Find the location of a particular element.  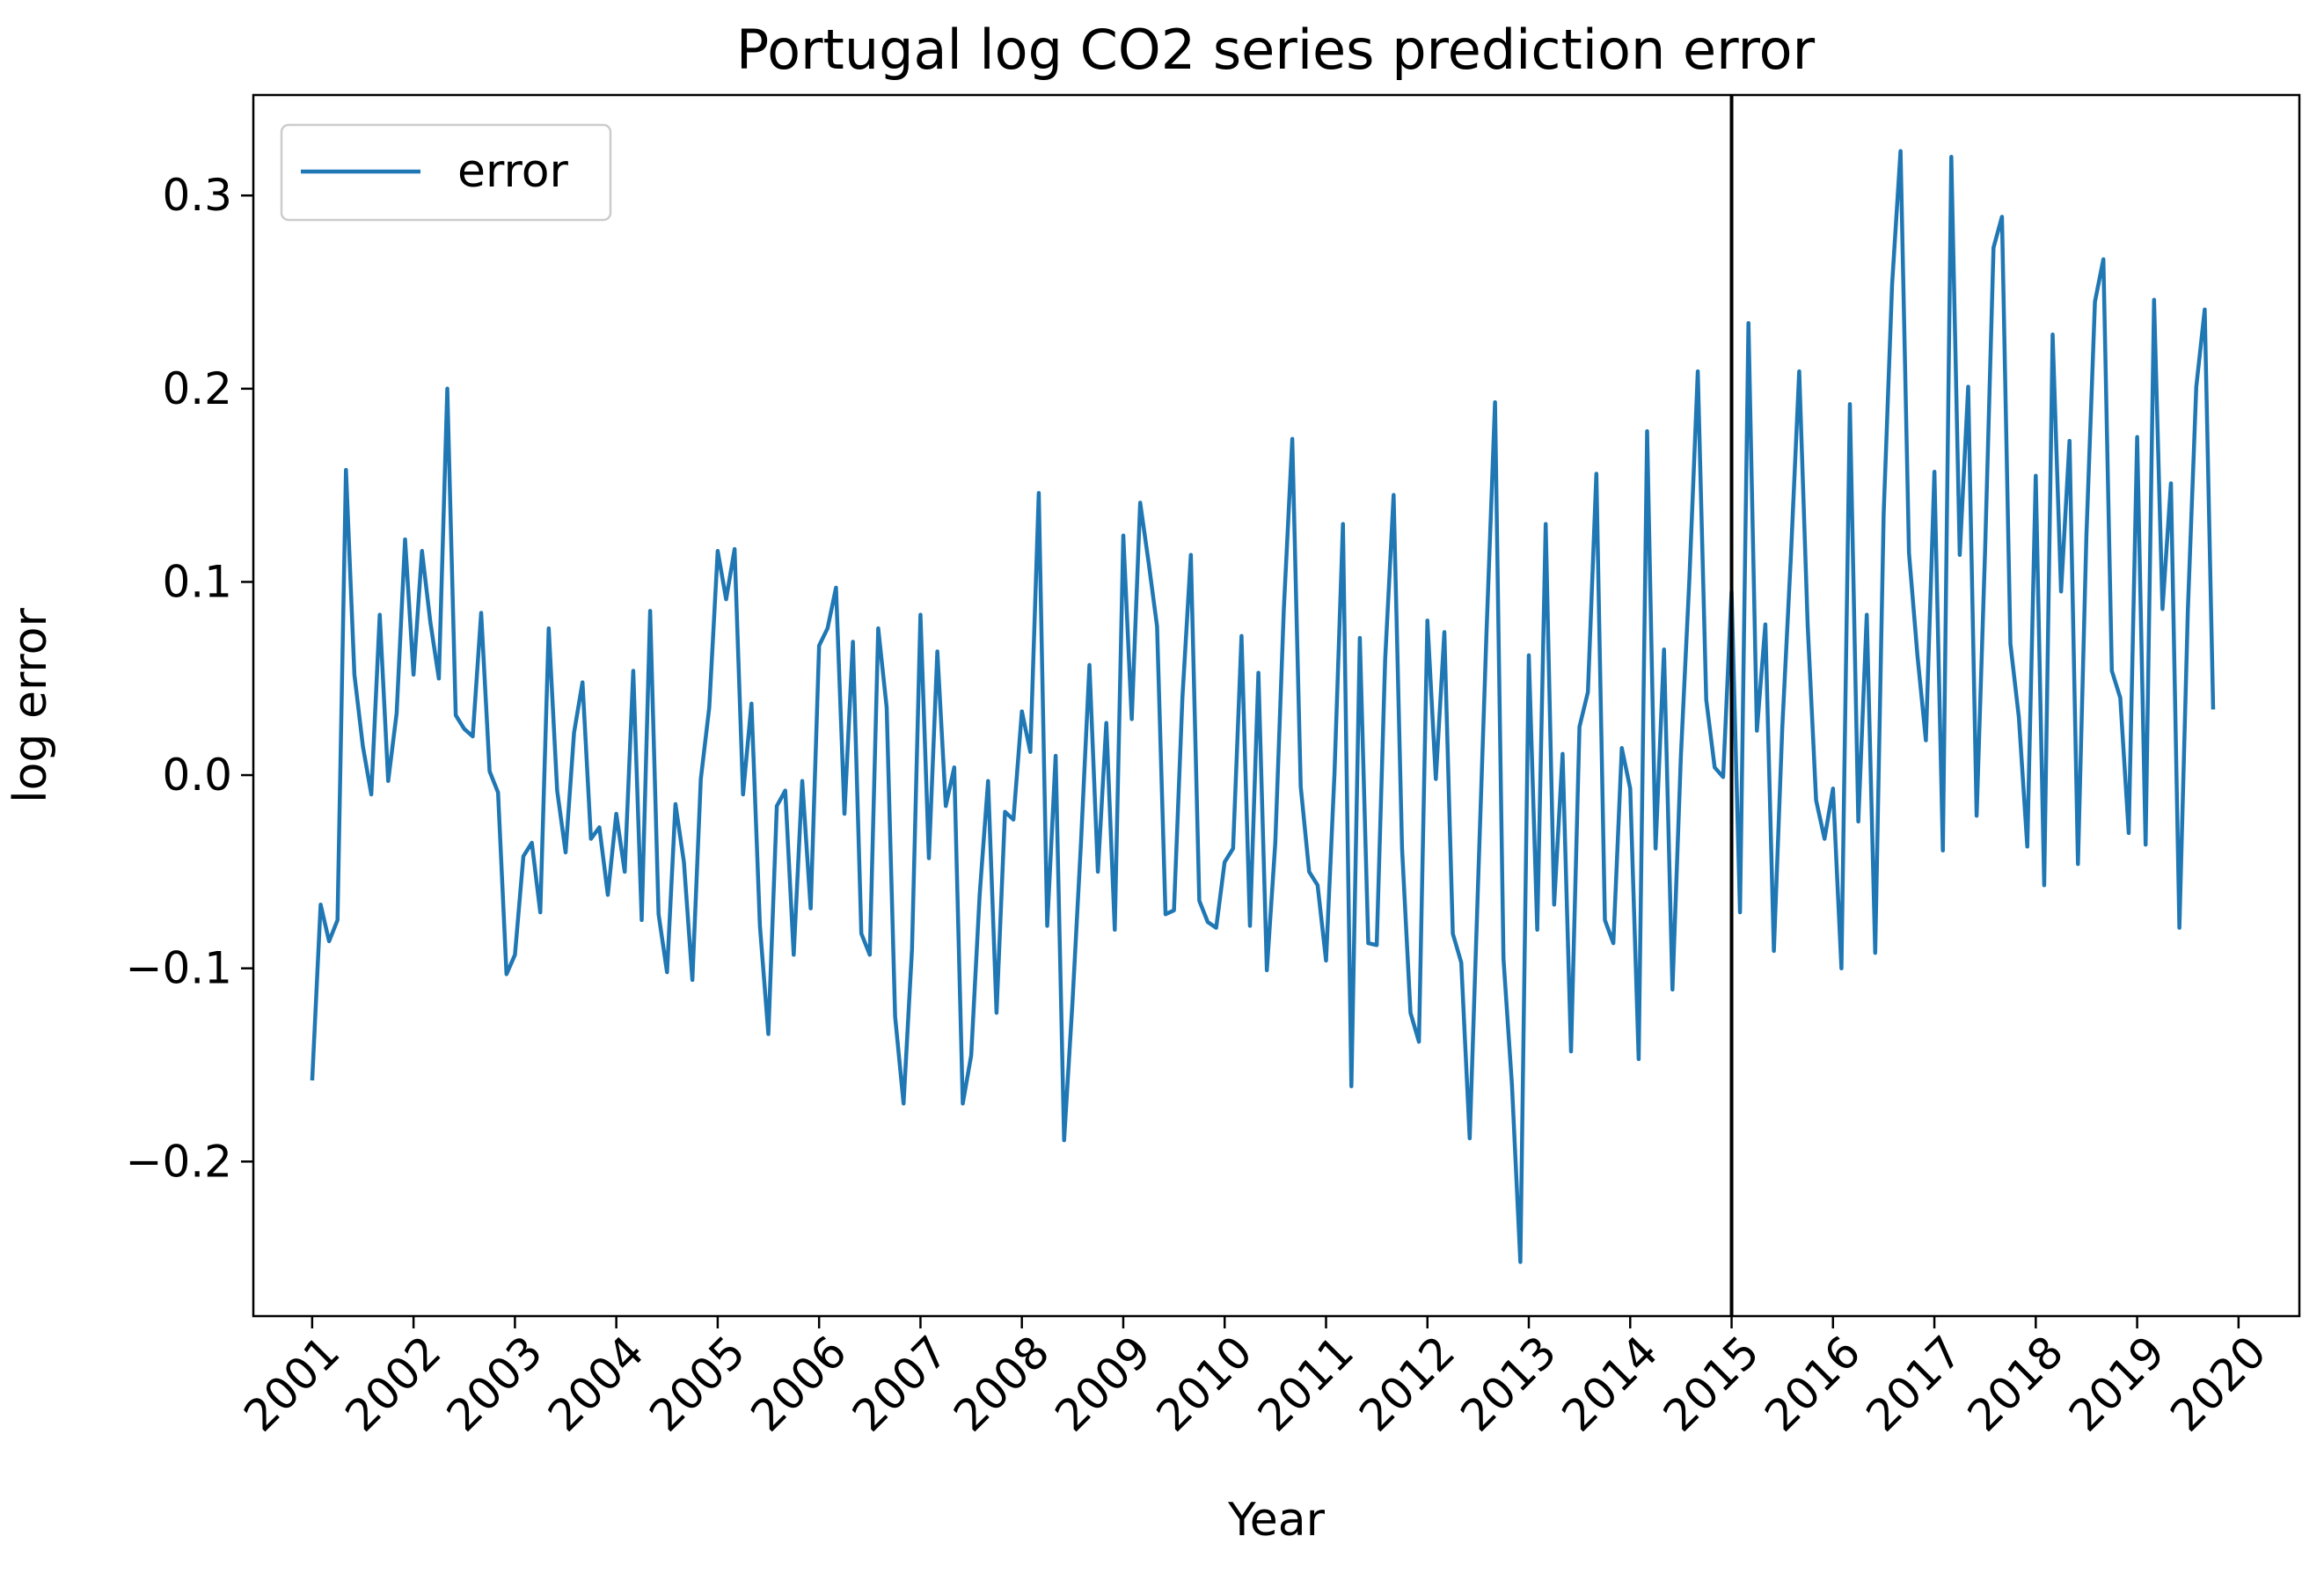

y-tick-label: 0.0 is located at coordinates (197, 775).